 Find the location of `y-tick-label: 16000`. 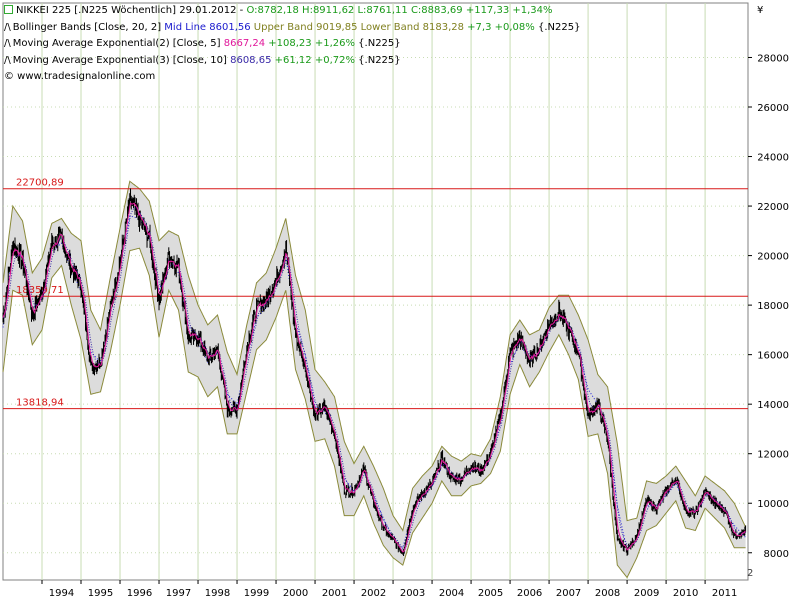

y-tick-label: 16000 is located at coordinates (773, 356).